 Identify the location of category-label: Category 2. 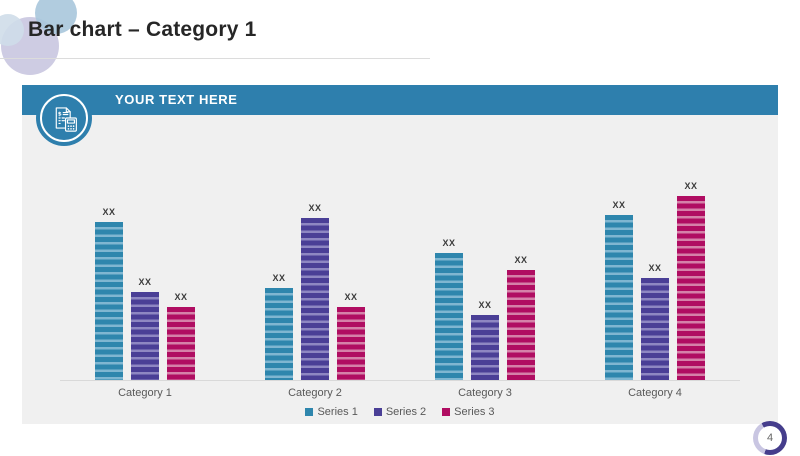
(315, 393).